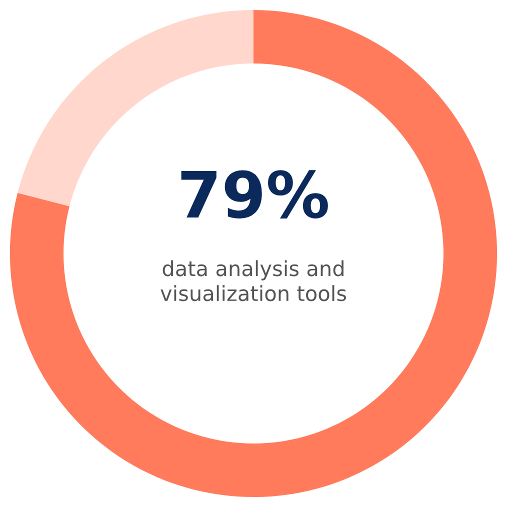 This screenshot has height=507, width=507. What do you see at coordinates (254, 194) in the screenshot?
I see `data-label: 79%` at bounding box center [254, 194].